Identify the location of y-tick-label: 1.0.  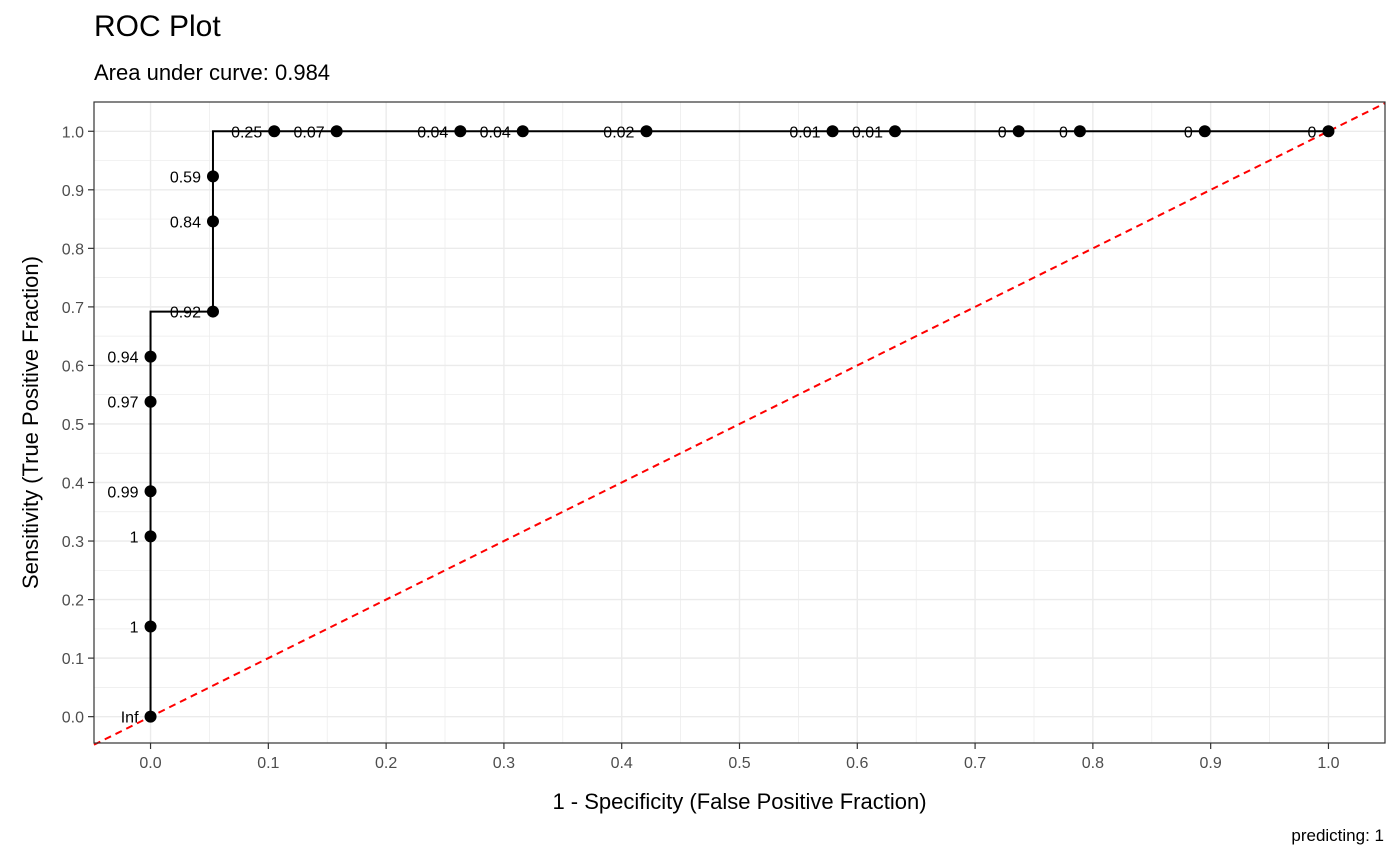
(73, 132).